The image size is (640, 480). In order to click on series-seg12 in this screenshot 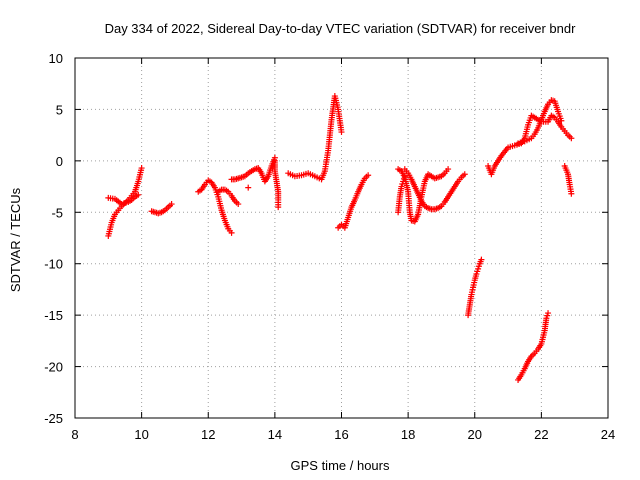, I will do `click(401, 194)`.